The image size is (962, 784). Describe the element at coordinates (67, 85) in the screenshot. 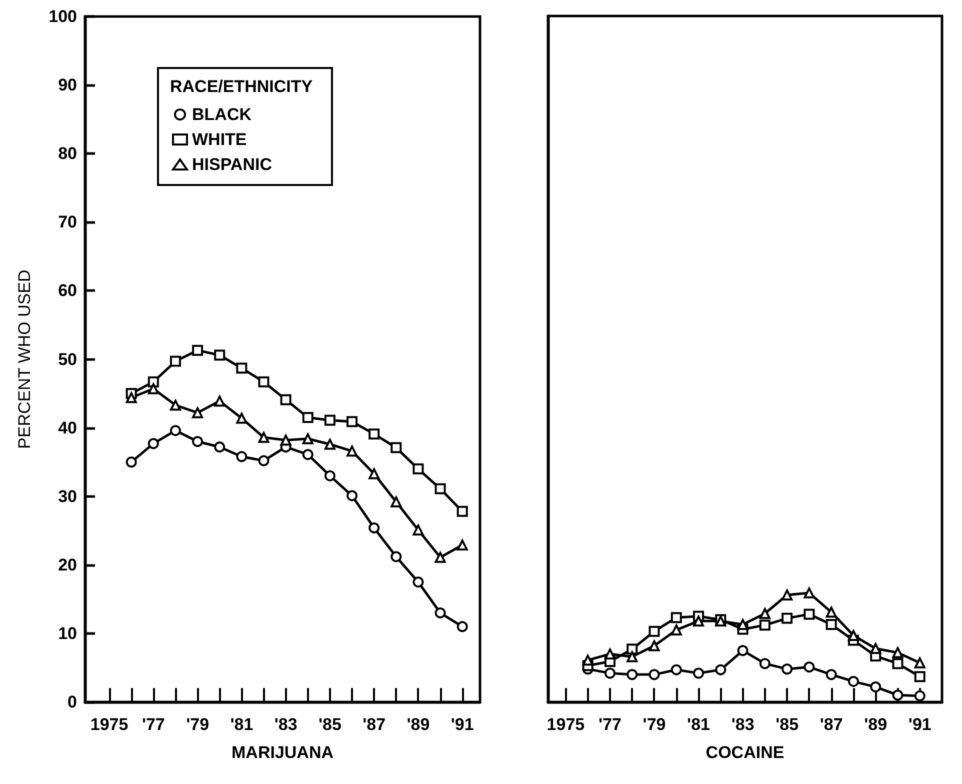

I see `y-tick-label: 90` at that location.